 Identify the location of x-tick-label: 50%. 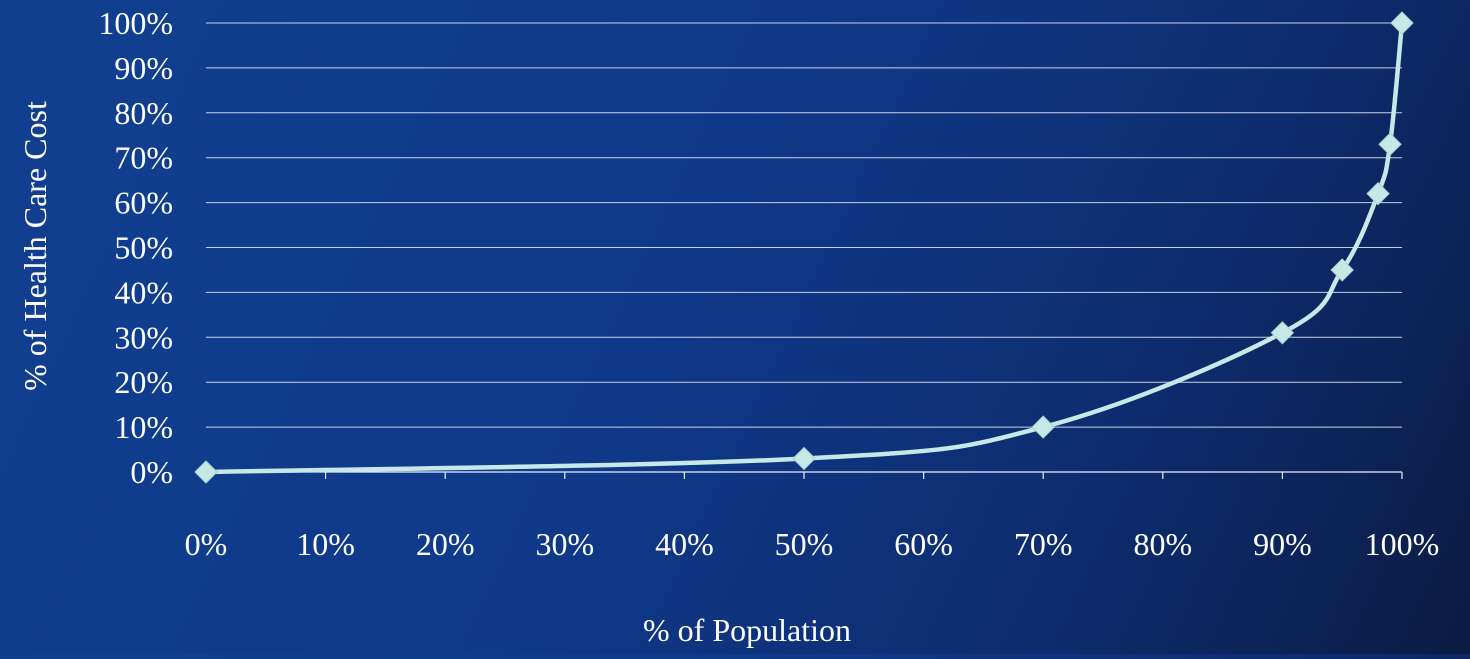
(804, 544).